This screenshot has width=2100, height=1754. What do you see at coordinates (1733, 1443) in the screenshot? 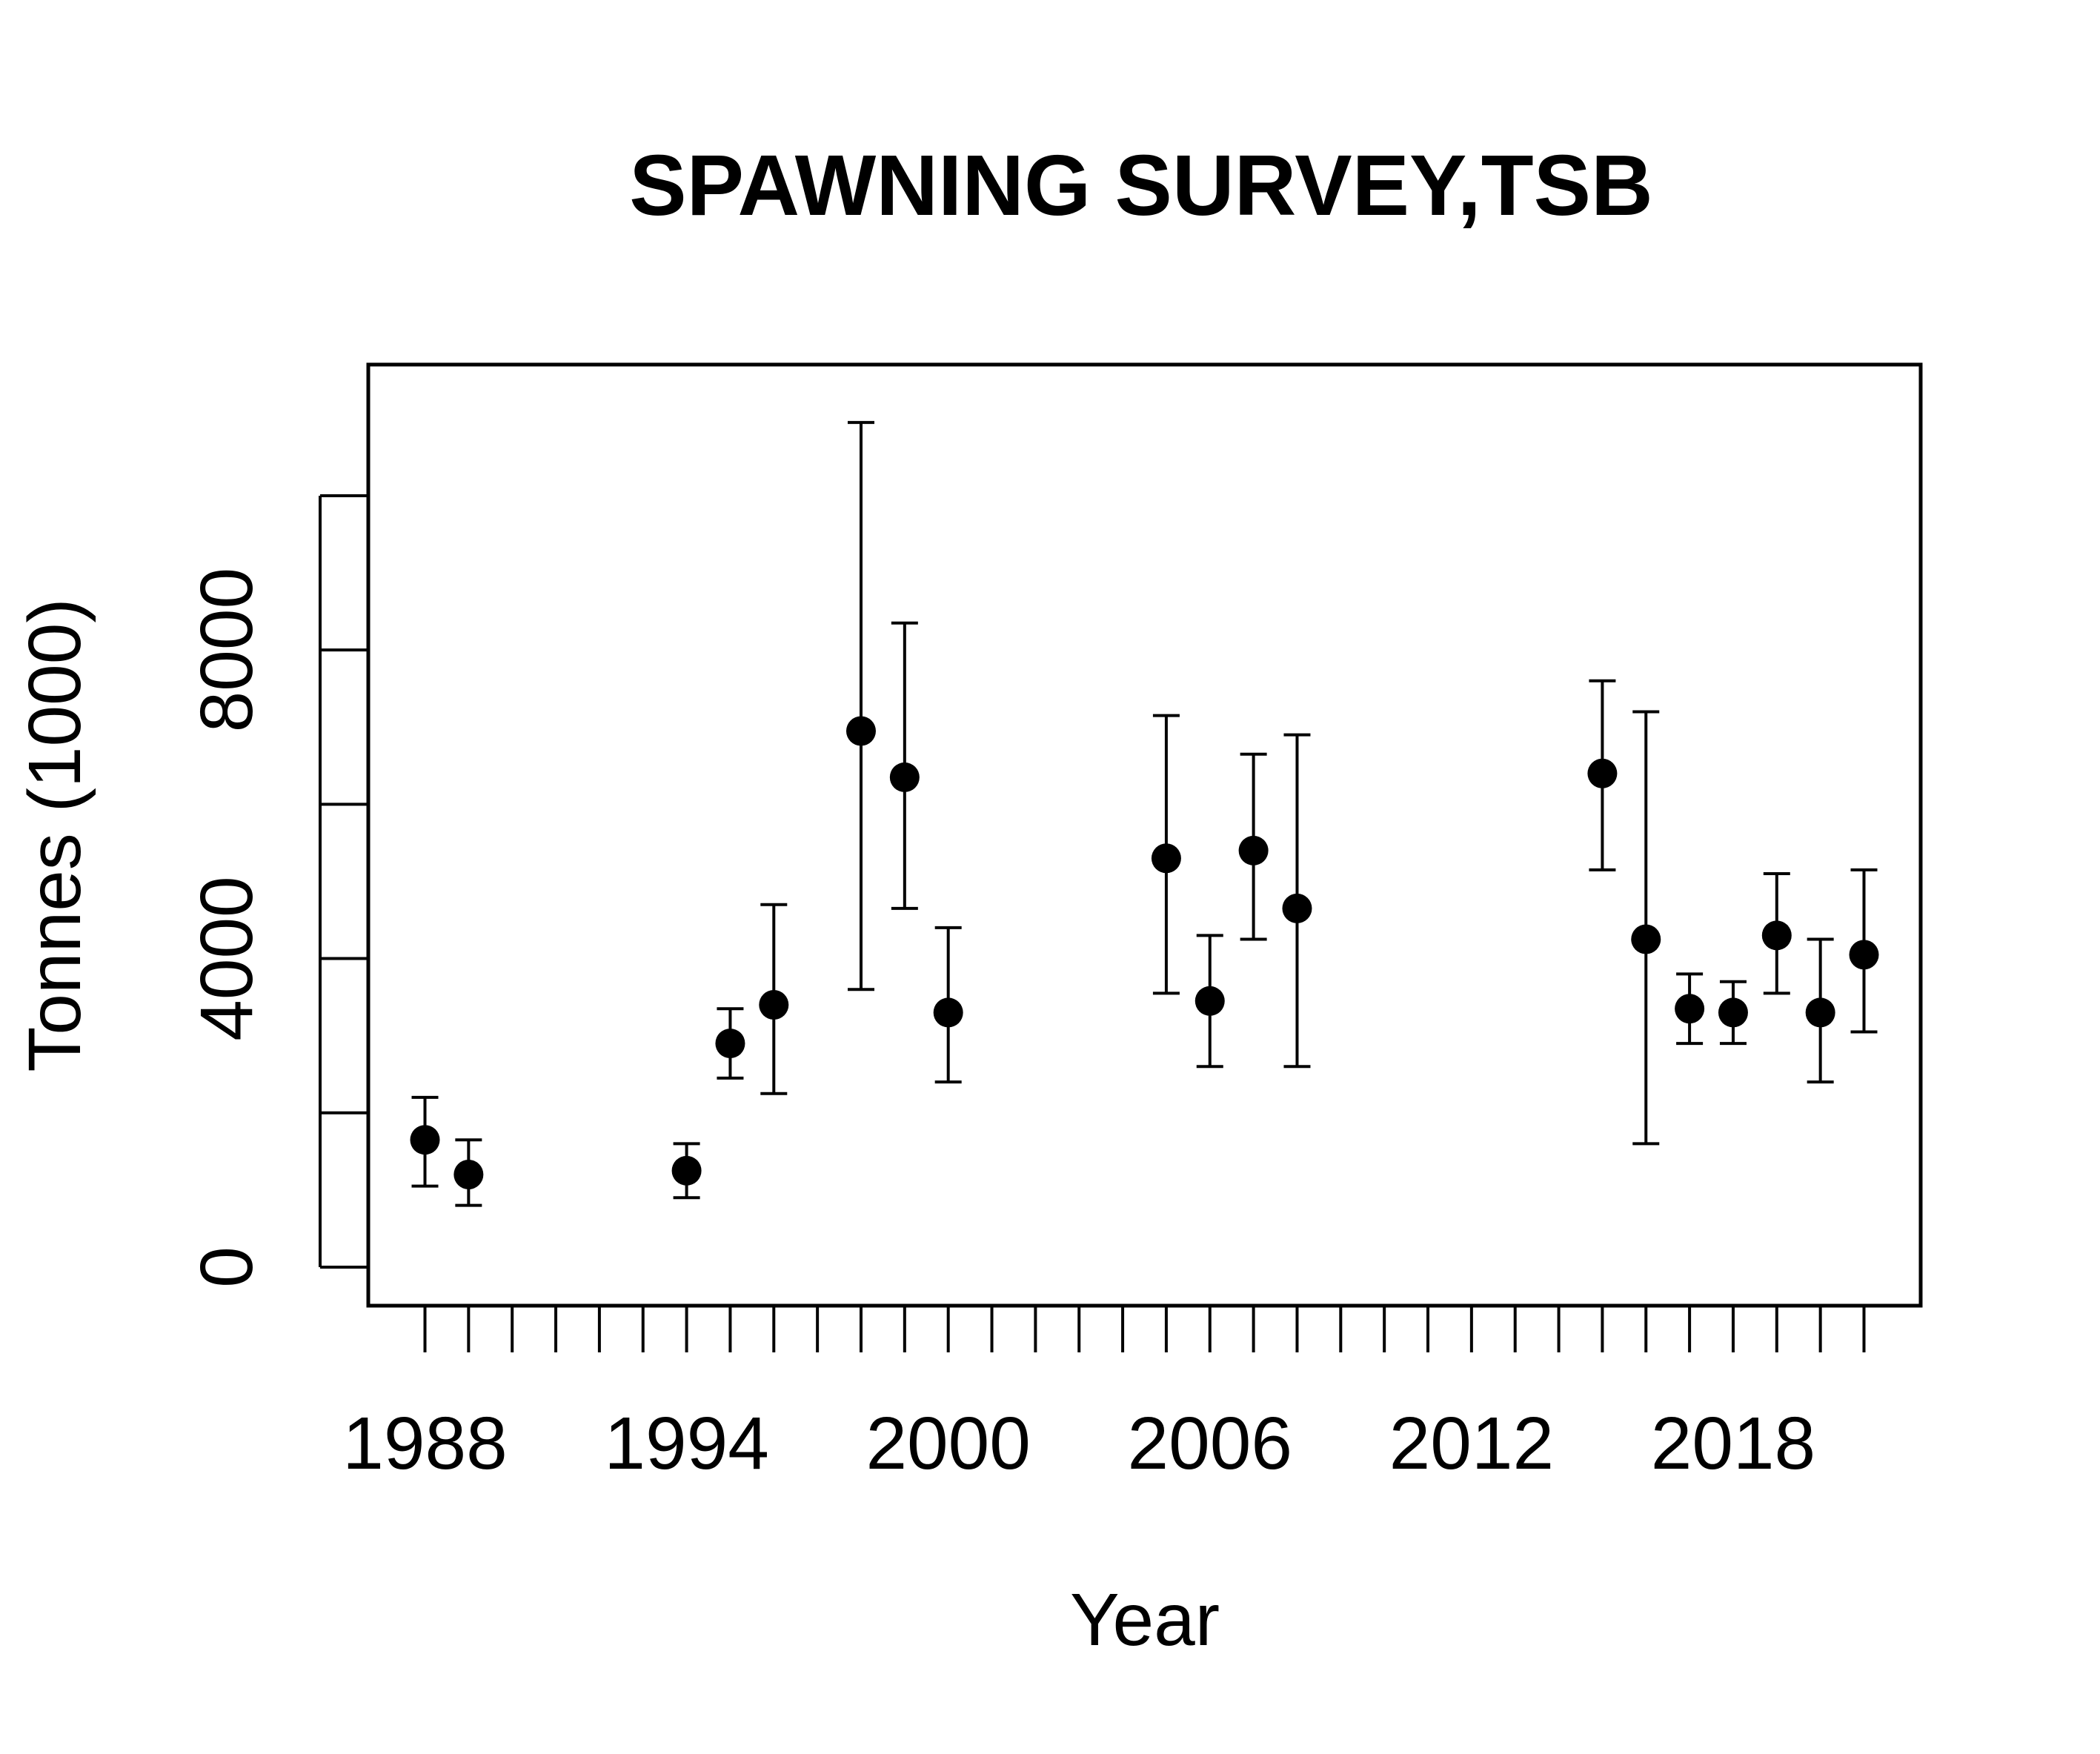
I see `x-tick-label: 2018` at bounding box center [1733, 1443].